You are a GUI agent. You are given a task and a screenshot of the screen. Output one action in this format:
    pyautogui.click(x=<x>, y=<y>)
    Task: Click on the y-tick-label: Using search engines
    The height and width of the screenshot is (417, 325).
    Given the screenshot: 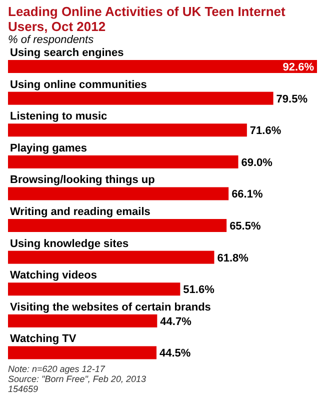 What is the action you would take?
    pyautogui.click(x=67, y=53)
    